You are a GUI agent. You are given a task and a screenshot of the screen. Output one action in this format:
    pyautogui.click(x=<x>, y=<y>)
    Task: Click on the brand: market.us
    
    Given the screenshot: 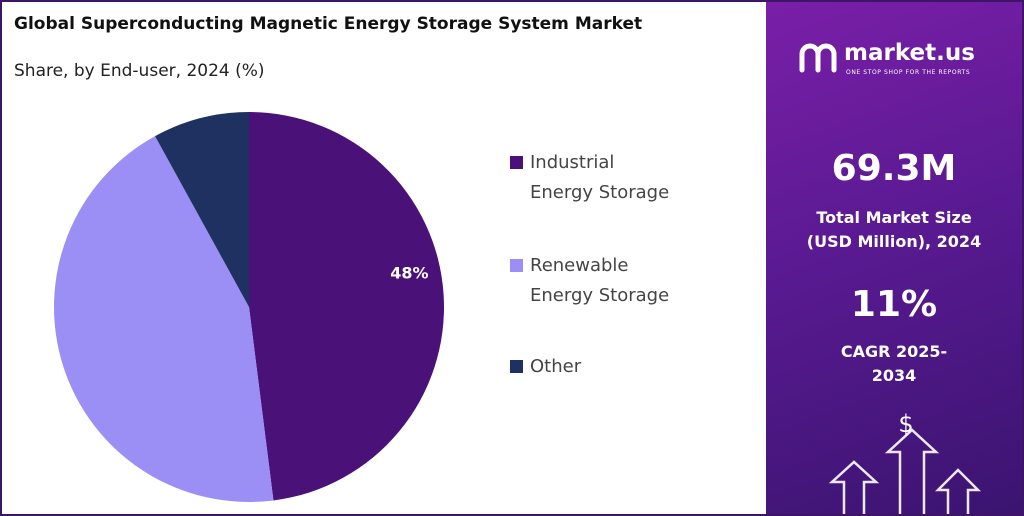 What is the action you would take?
    pyautogui.click(x=909, y=53)
    